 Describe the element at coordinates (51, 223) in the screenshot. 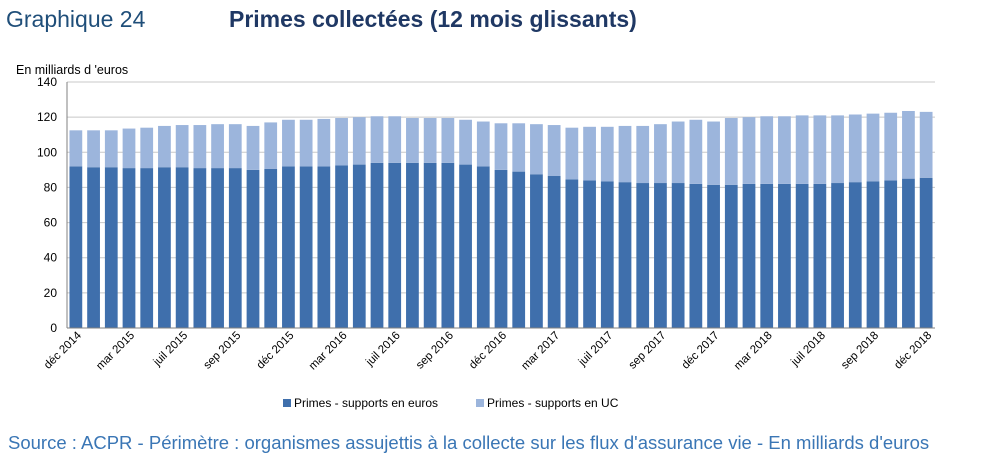

I see `y-tick-label: 60` at that location.